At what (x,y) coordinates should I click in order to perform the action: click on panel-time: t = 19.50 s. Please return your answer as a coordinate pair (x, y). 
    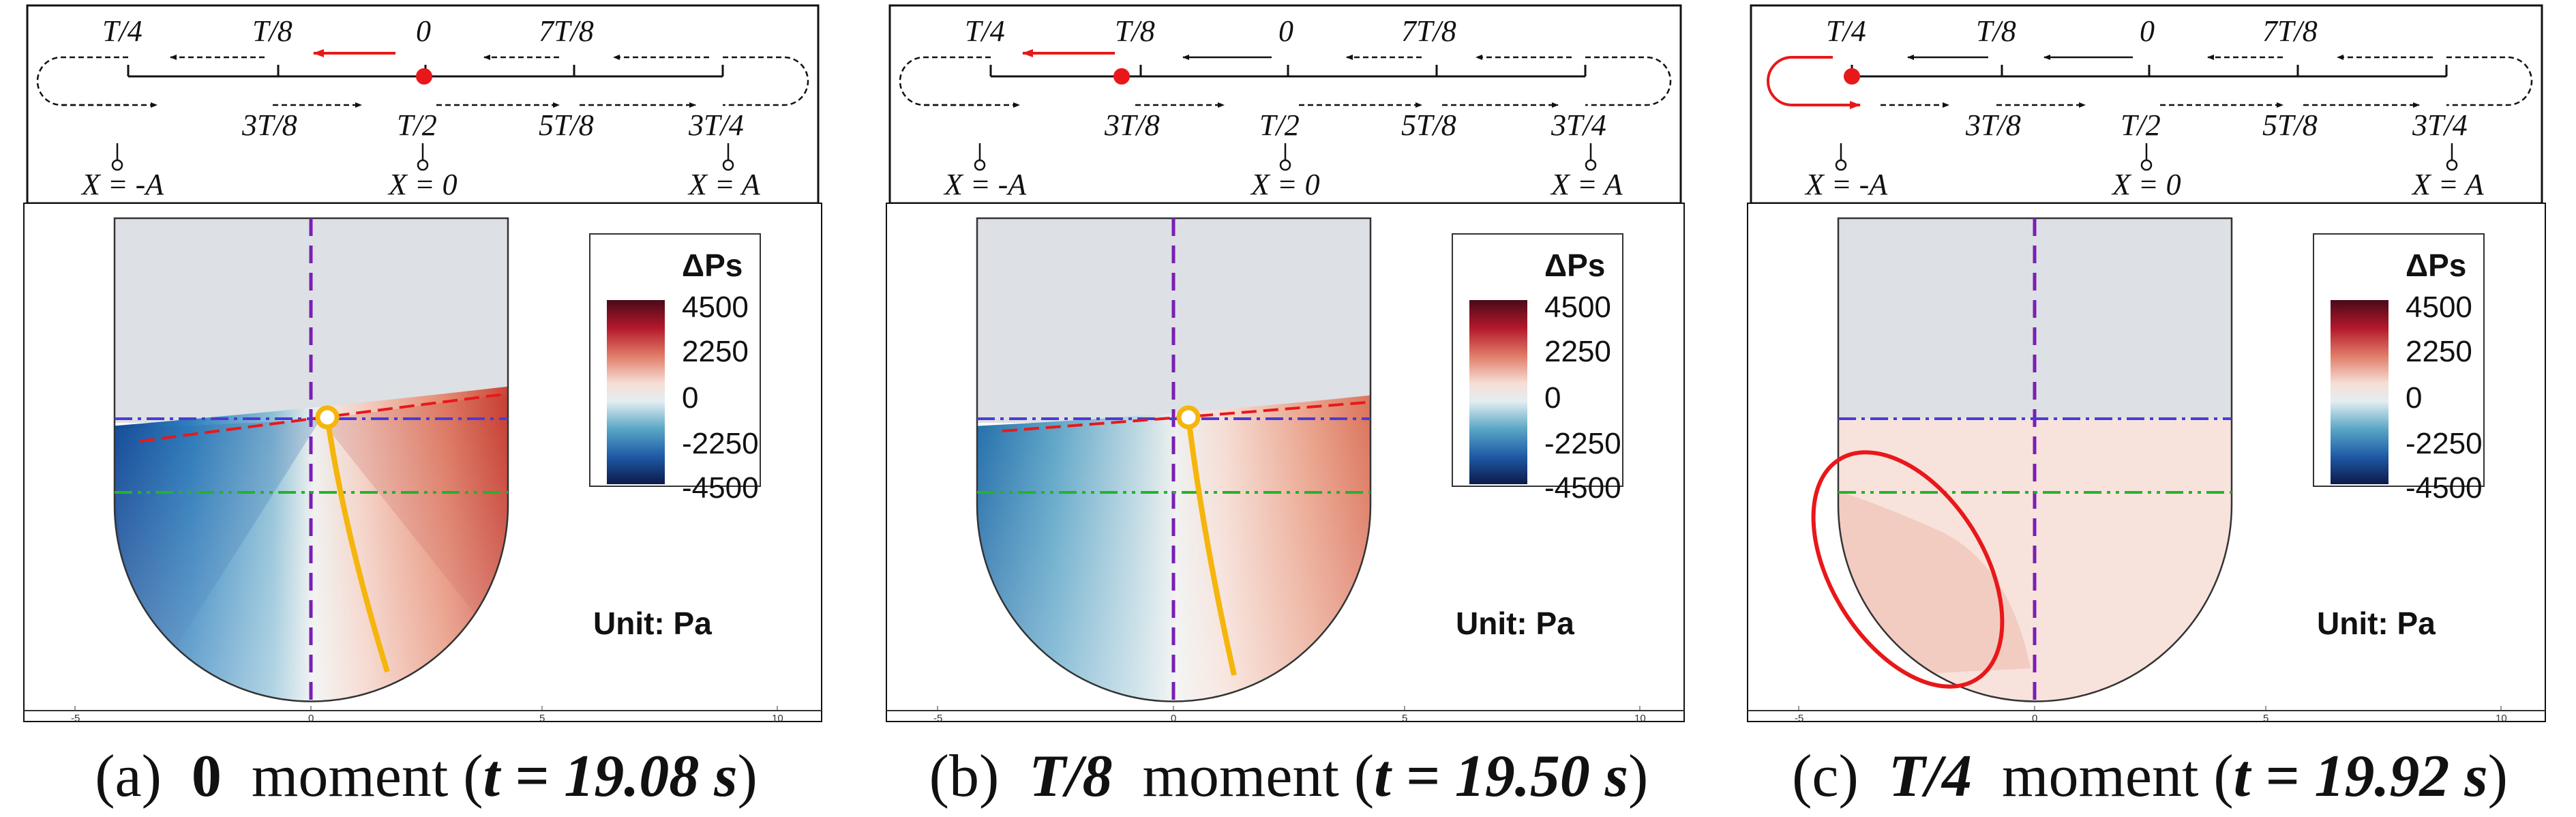
    Looking at the image, I should click on (1502, 776).